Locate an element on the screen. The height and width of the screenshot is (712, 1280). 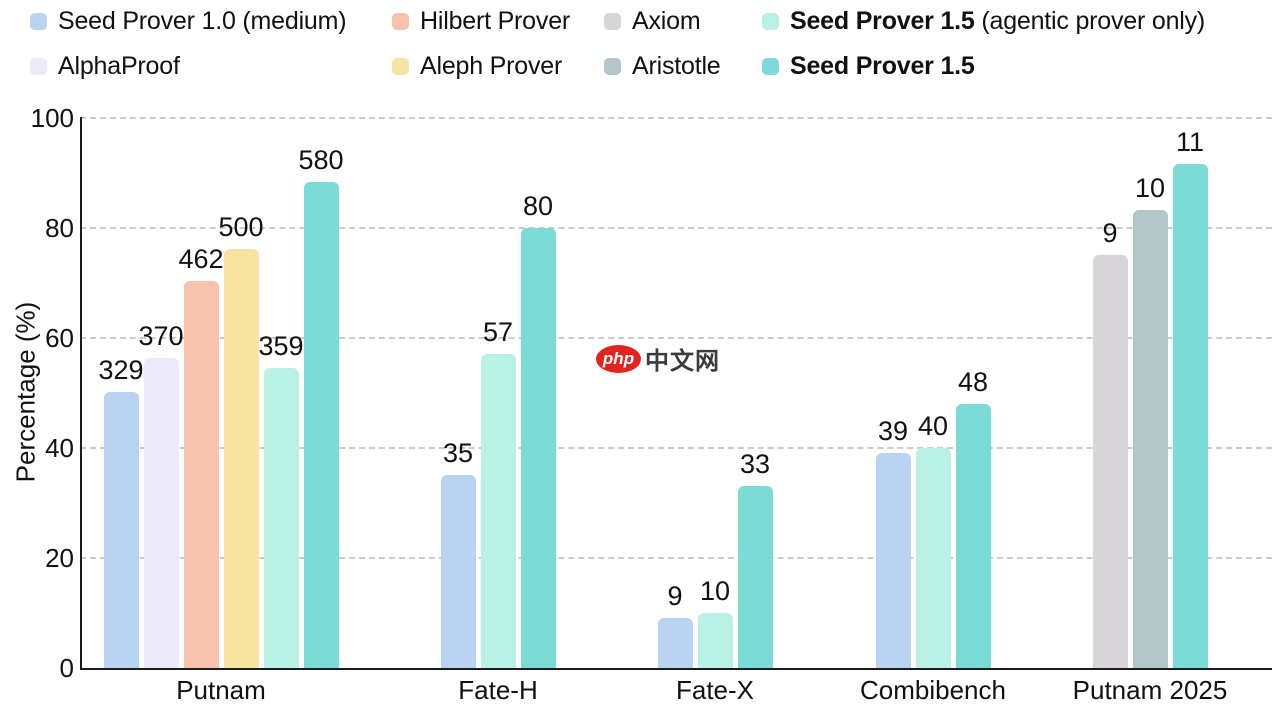
bar-value-label-fate-h-seed-prover-1-0-medium: 35 is located at coordinates (458, 453).